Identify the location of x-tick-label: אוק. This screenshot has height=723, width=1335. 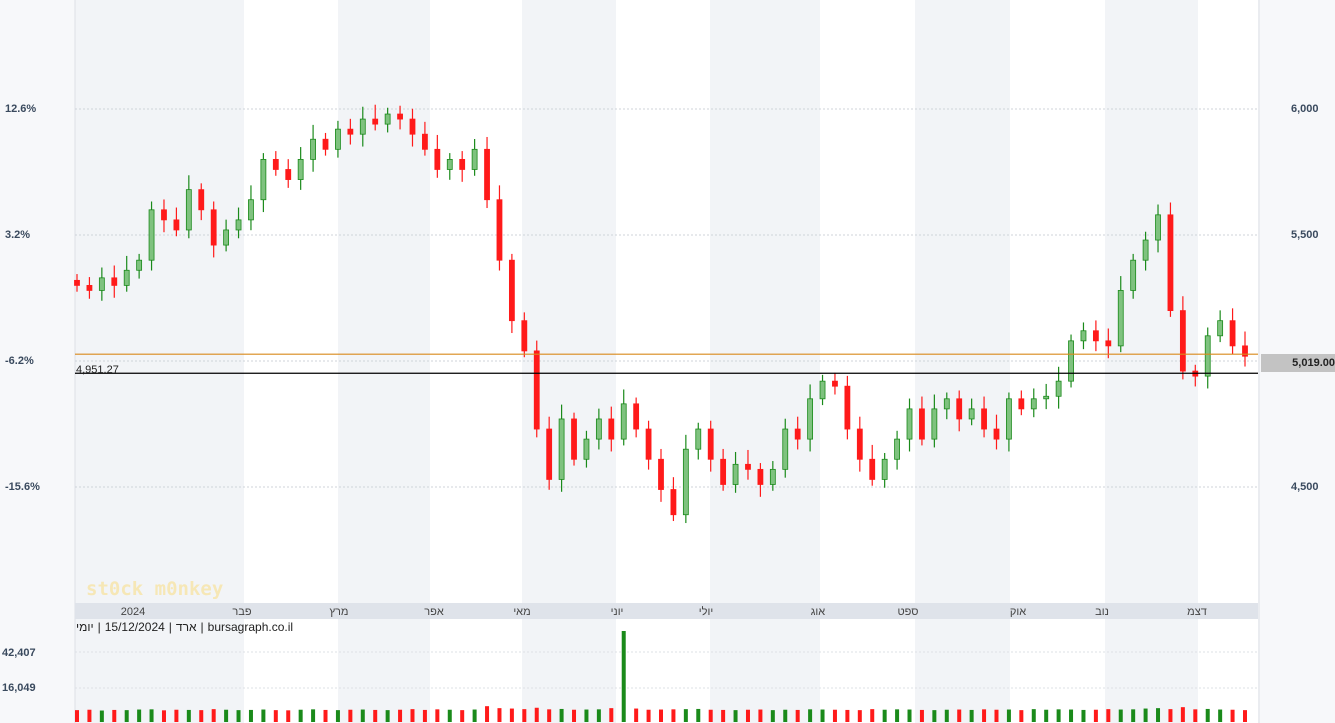
(1018, 612).